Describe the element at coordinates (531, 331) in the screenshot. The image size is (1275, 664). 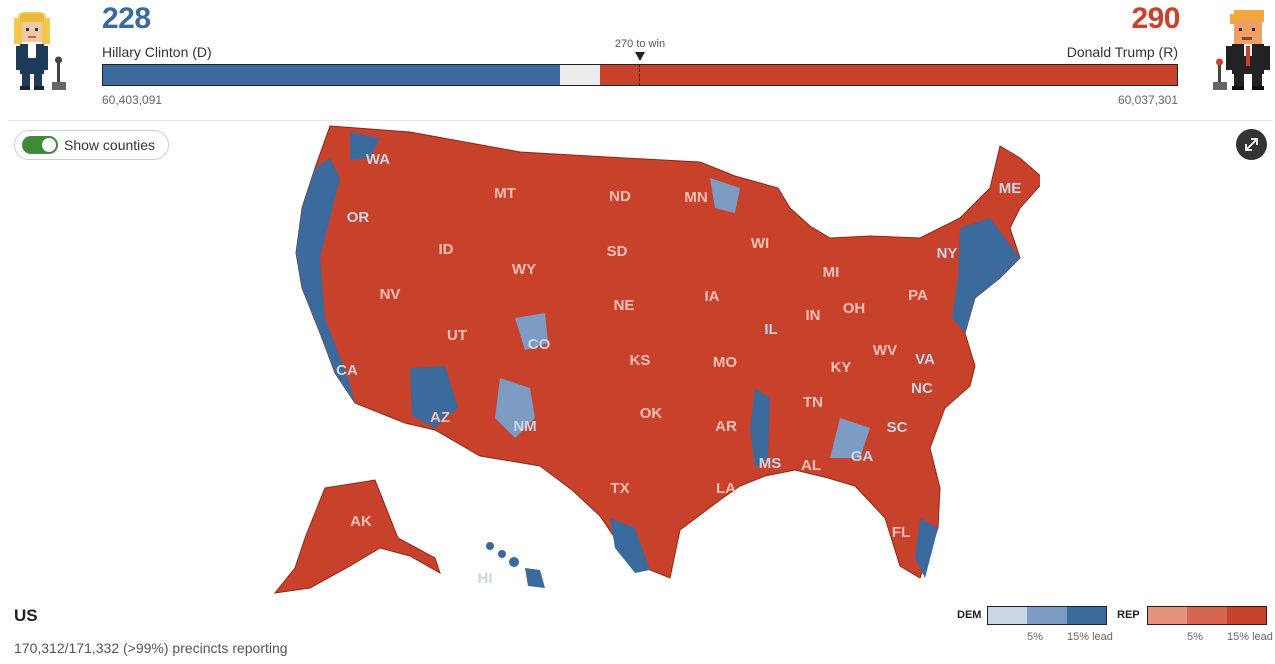
I see `co-blue` at that location.